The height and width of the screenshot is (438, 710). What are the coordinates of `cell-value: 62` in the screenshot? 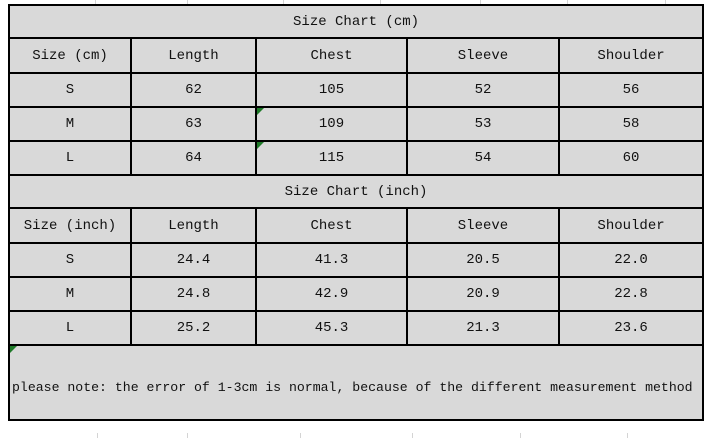 It's located at (193, 90).